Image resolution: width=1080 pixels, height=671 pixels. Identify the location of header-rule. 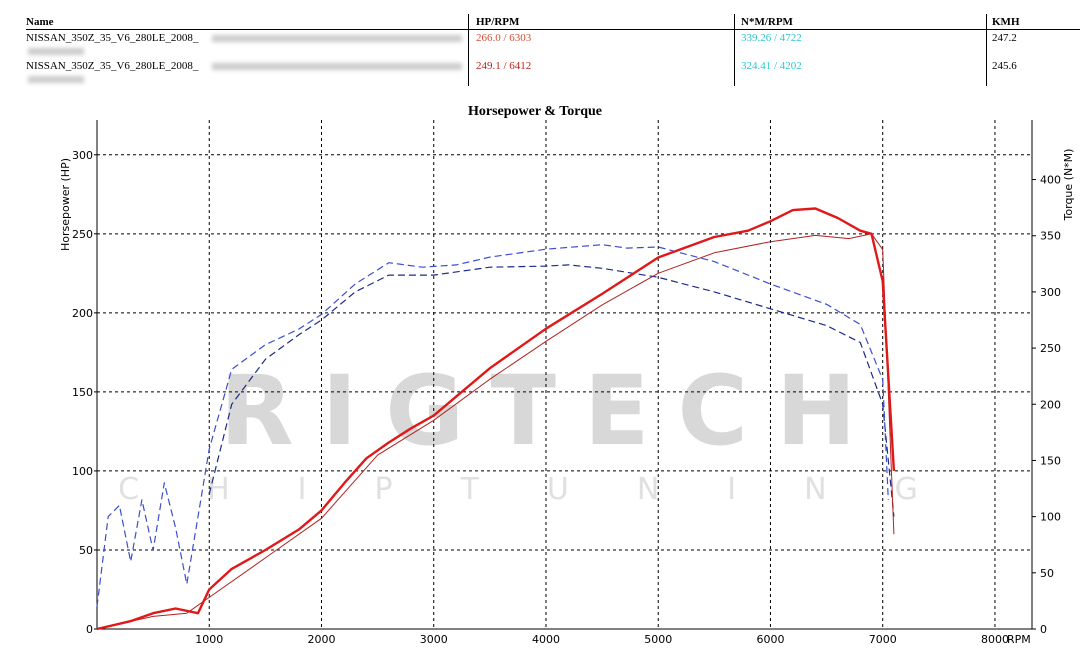
(553, 29).